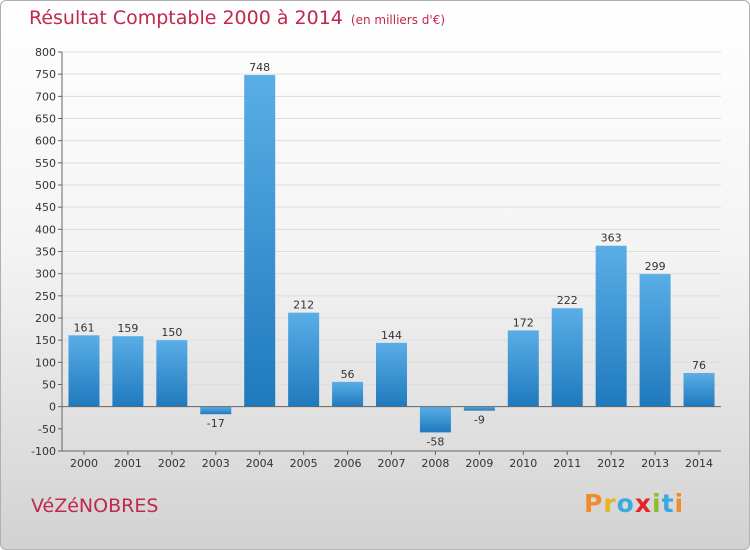 The height and width of the screenshot is (550, 750). I want to click on logo-letter: P, so click(594, 503).